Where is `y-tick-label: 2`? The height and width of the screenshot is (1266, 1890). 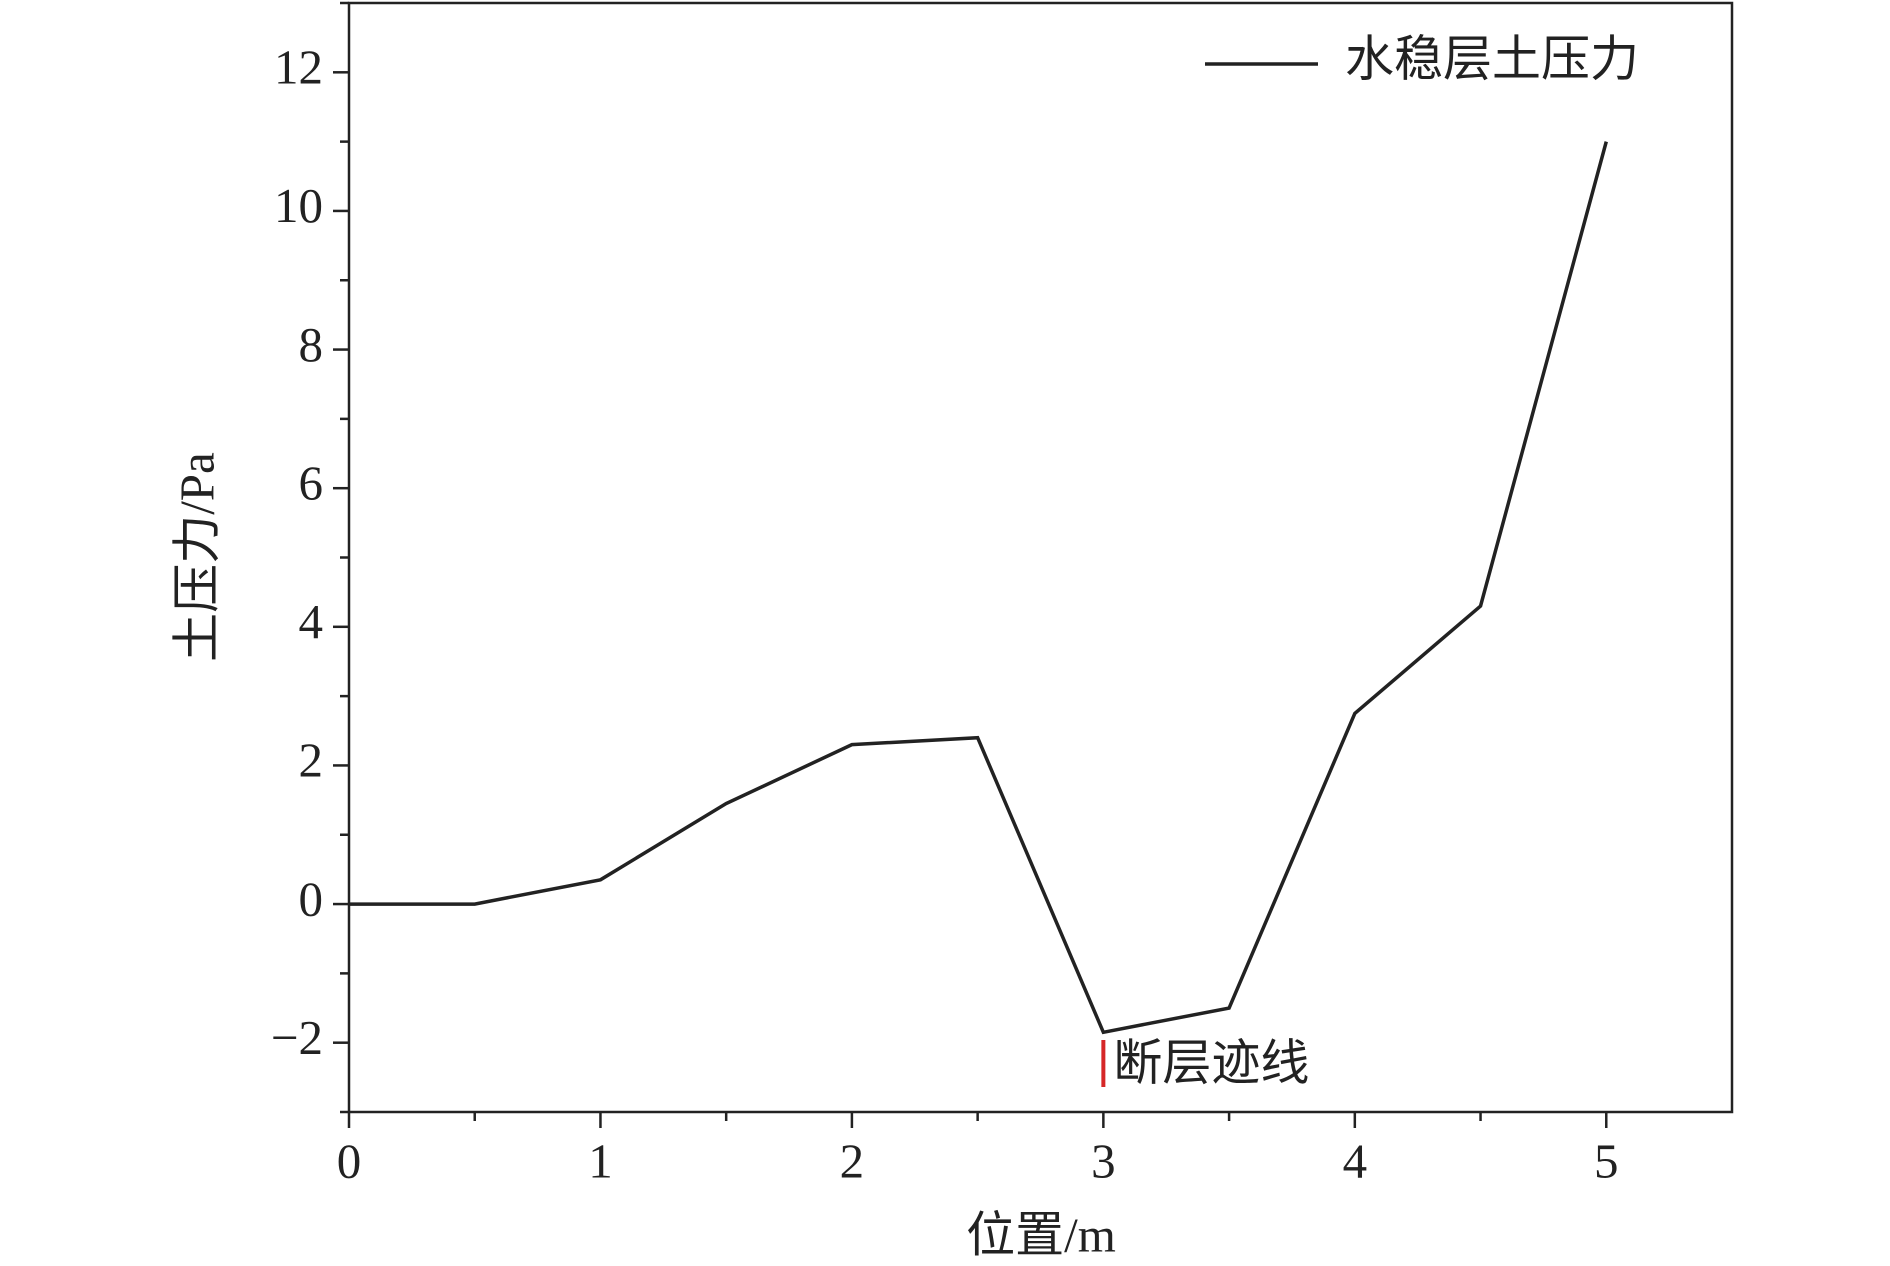
y-tick-label: 2 is located at coordinates (311, 760).